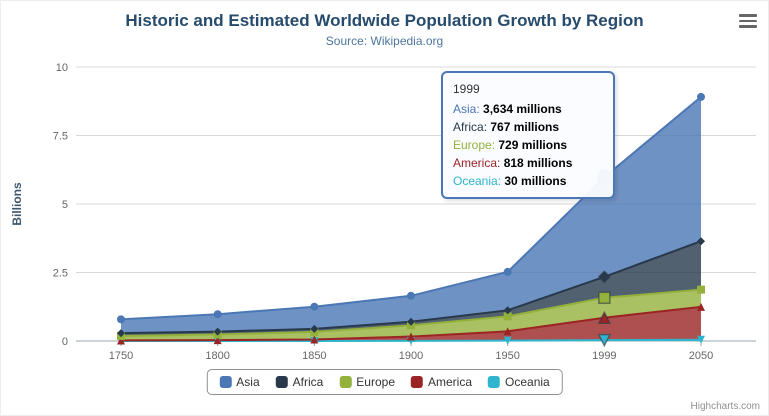 The image size is (769, 416). I want to click on legend-item-africa: Africa, so click(299, 382).